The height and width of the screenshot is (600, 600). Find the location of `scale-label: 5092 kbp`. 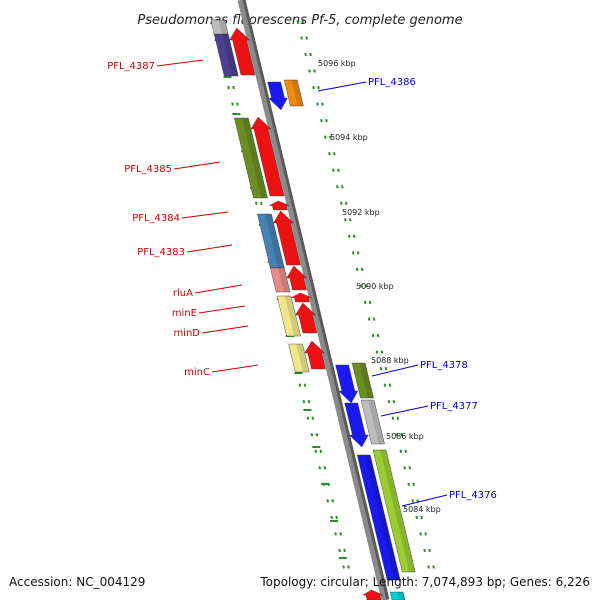

scale-label: 5092 kbp is located at coordinates (361, 212).